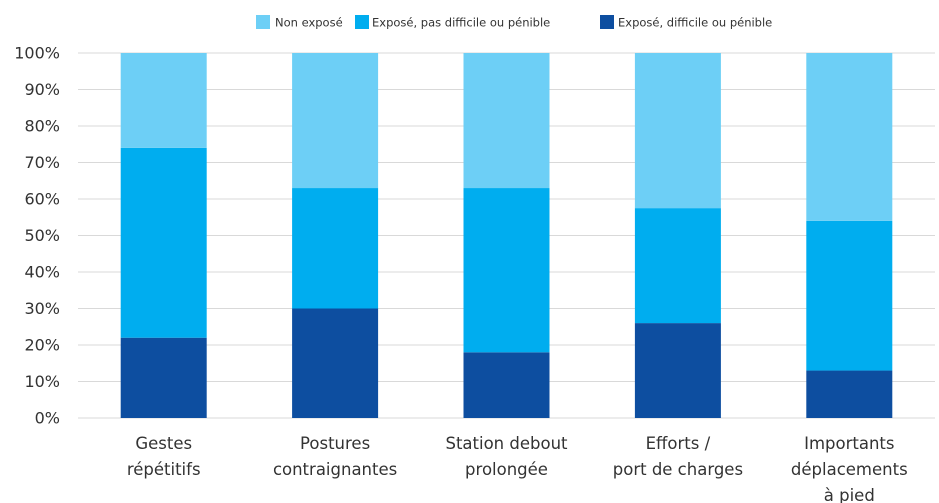 The image size is (939, 503). I want to click on y-tick-label: 90%, so click(42, 89).